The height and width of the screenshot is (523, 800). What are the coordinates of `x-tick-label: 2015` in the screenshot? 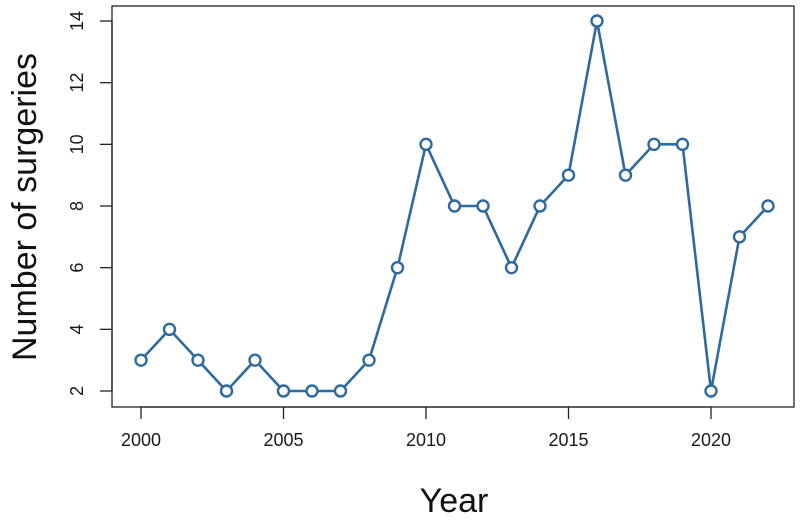 It's located at (568, 440).